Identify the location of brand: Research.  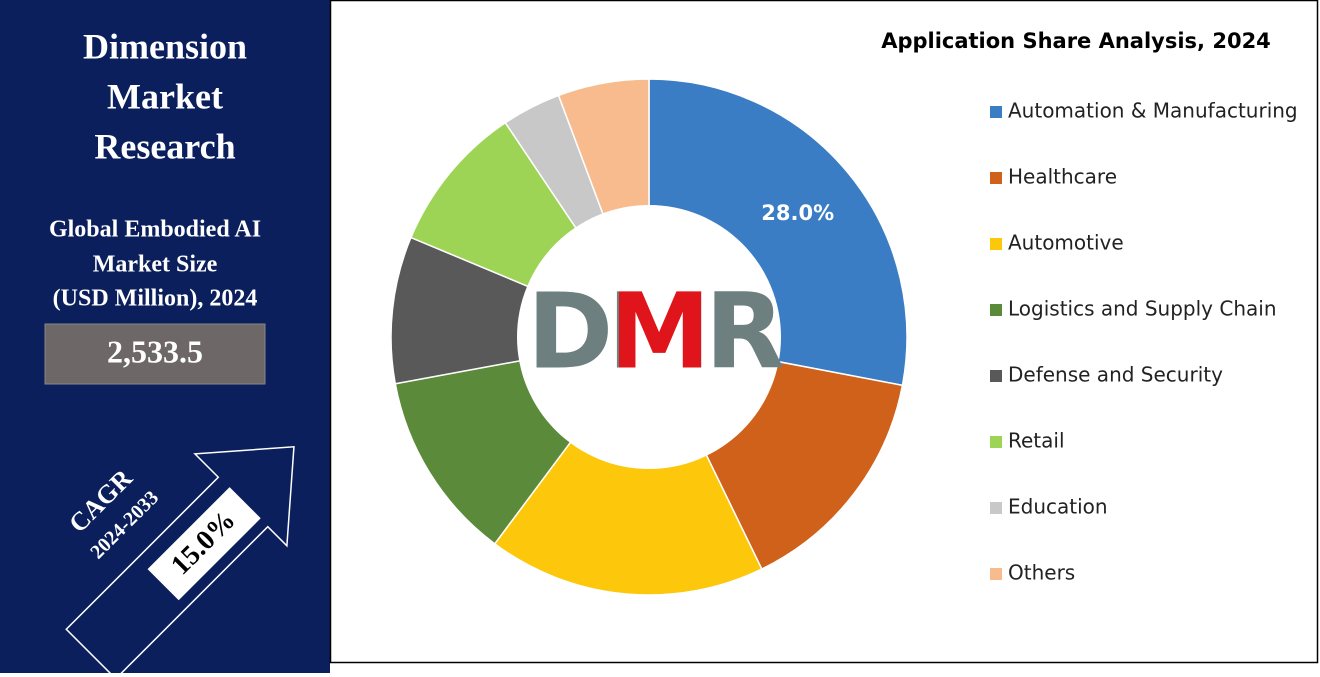
(164, 146).